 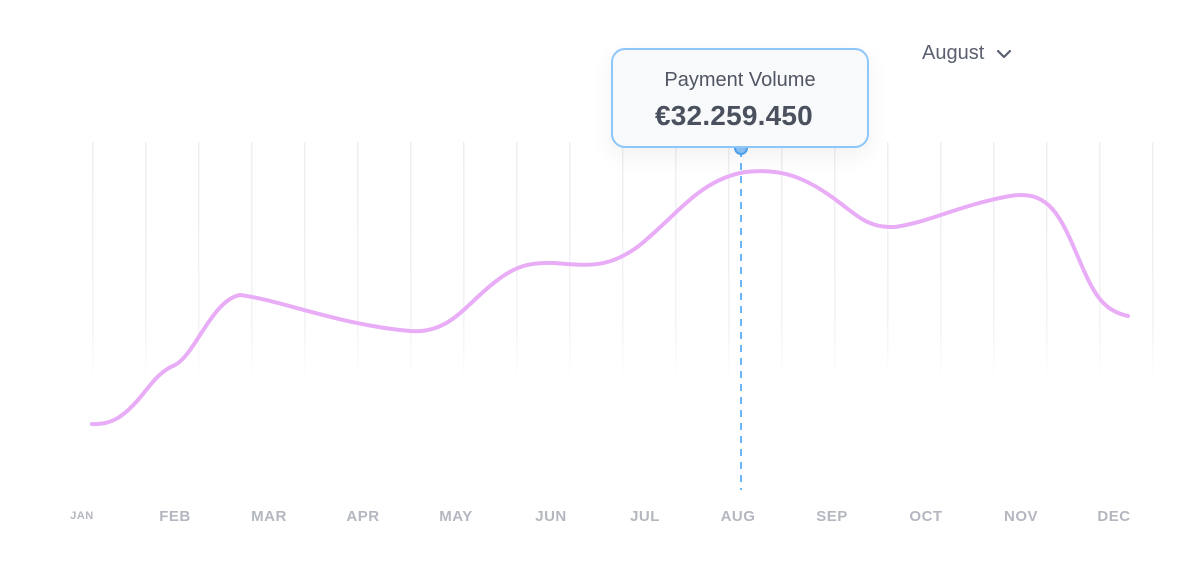 What do you see at coordinates (1114, 516) in the screenshot?
I see `x-label-dec: DEC` at bounding box center [1114, 516].